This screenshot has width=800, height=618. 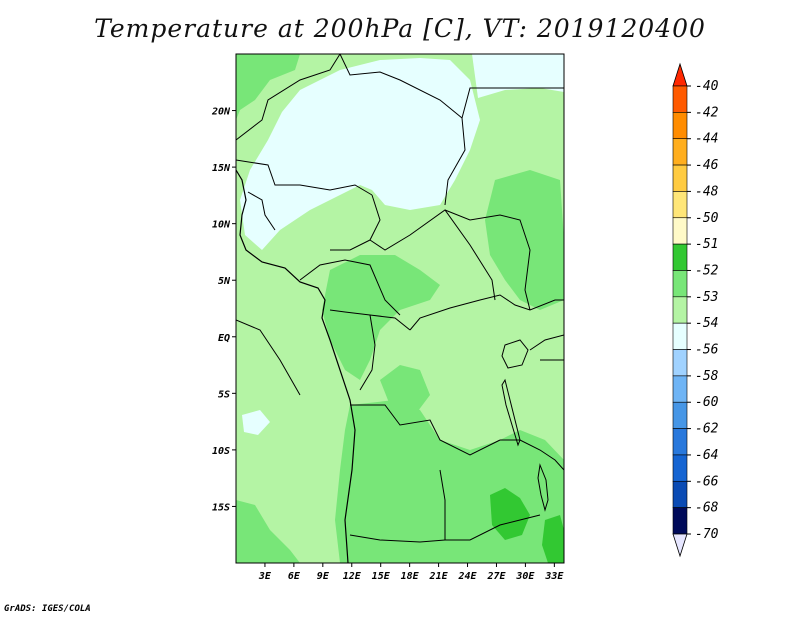 I want to click on lon-tick-label: 21E, so click(x=439, y=576).